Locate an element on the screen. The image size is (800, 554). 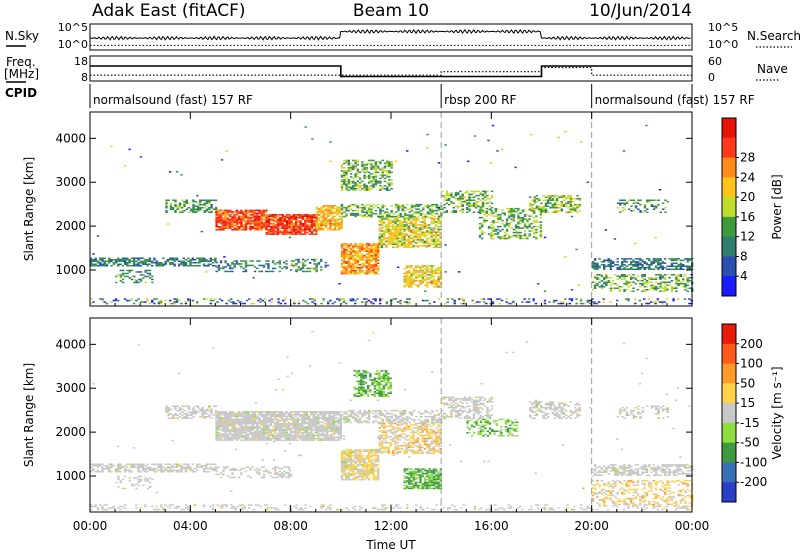
colorbar-segment is located at coordinates (729, 227).